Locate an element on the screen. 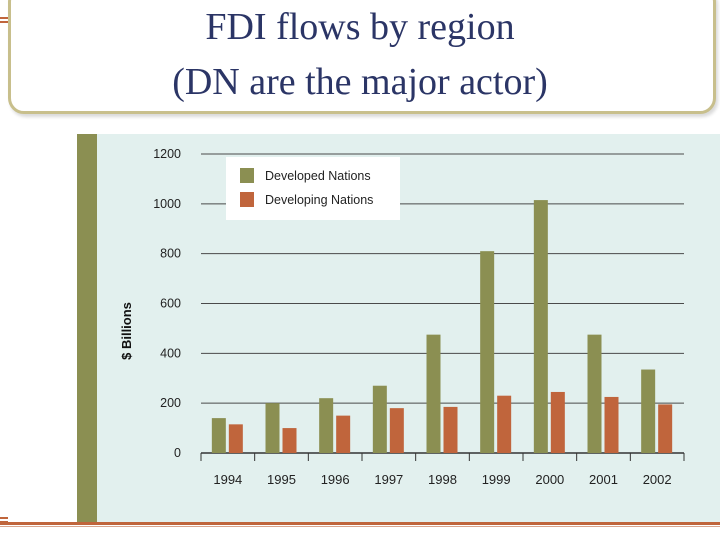  x-tick-label: 1998 is located at coordinates (442, 479).